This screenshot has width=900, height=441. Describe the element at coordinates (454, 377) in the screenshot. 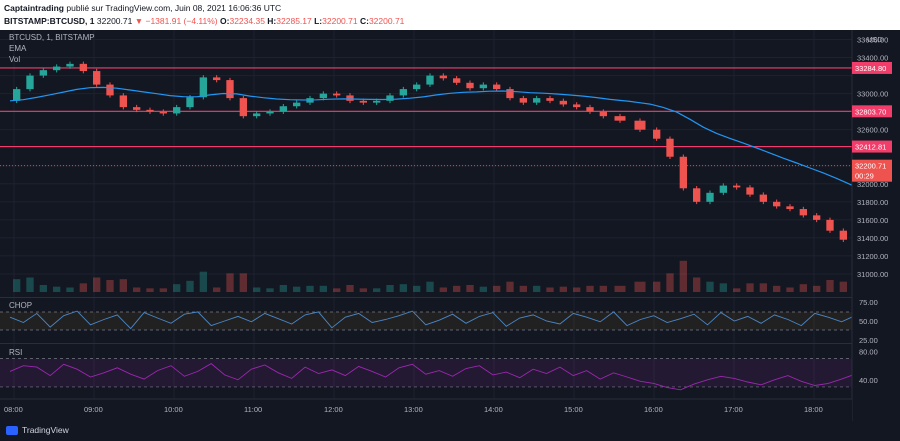

I see `rsi-line` at that location.